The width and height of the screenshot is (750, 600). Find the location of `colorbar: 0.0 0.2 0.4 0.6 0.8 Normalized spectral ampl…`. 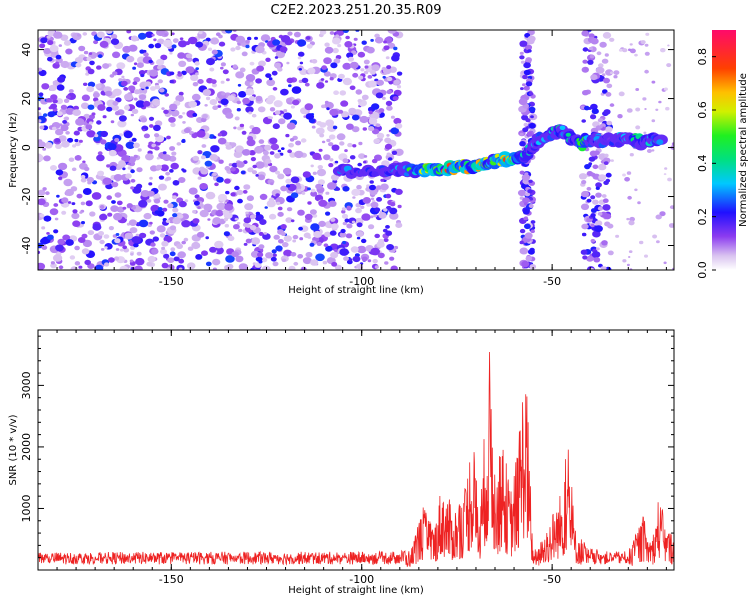

colorbar: 0.0 0.2 0.4 0.6 0.8 Normalized spectral ampl… is located at coordinates (722, 154).